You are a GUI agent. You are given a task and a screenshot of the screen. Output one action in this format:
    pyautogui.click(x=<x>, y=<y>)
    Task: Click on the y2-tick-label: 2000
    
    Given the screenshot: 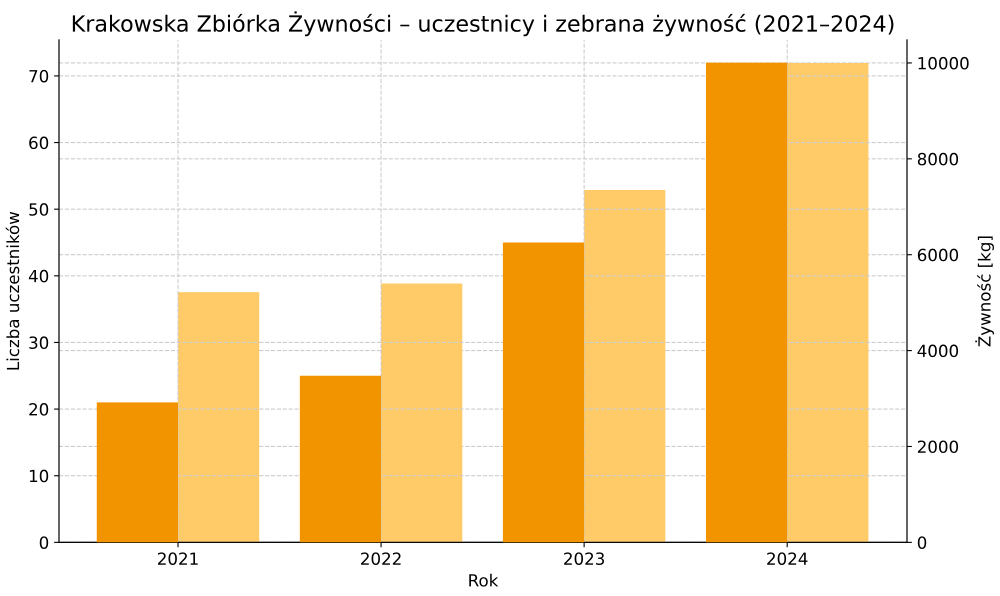 What is the action you would take?
    pyautogui.click(x=938, y=447)
    